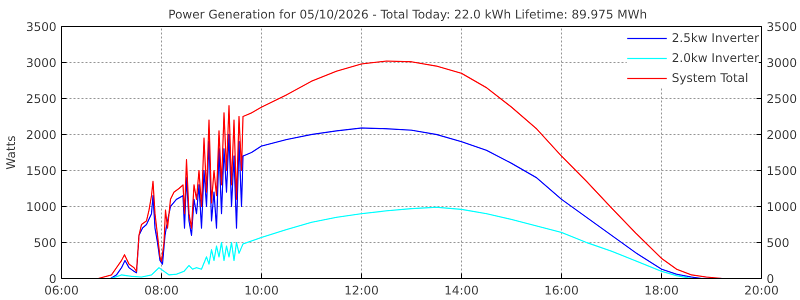 The height and width of the screenshot is (300, 800). I want to click on y2-tick-label: 3000, so click(782, 63).